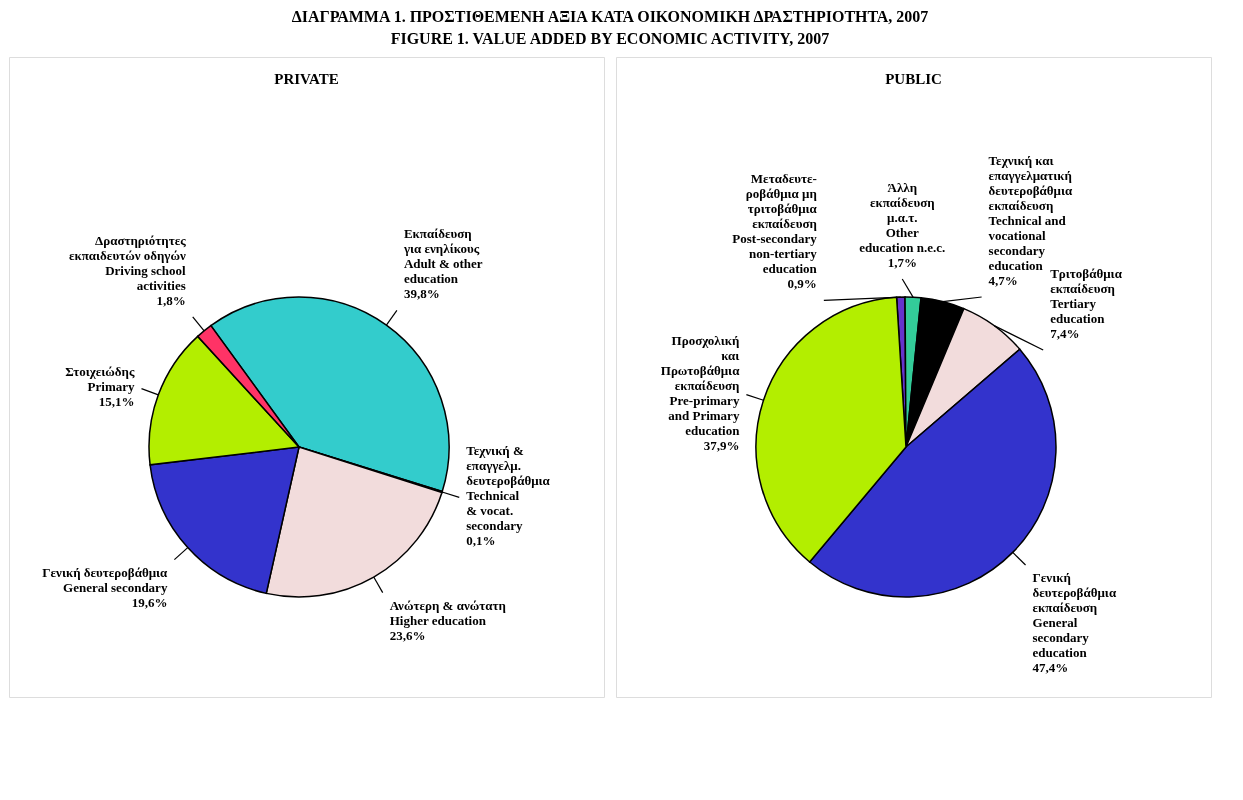  What do you see at coordinates (902, 263) in the screenshot?
I see `data-label: 1,7%` at bounding box center [902, 263].